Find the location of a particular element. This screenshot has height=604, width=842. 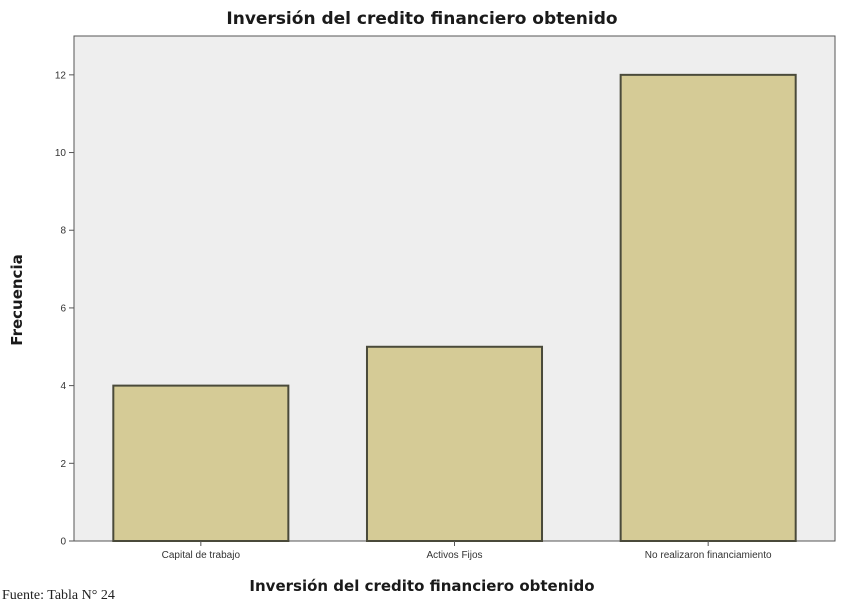

y-tick-label: 12 is located at coordinates (61, 75).